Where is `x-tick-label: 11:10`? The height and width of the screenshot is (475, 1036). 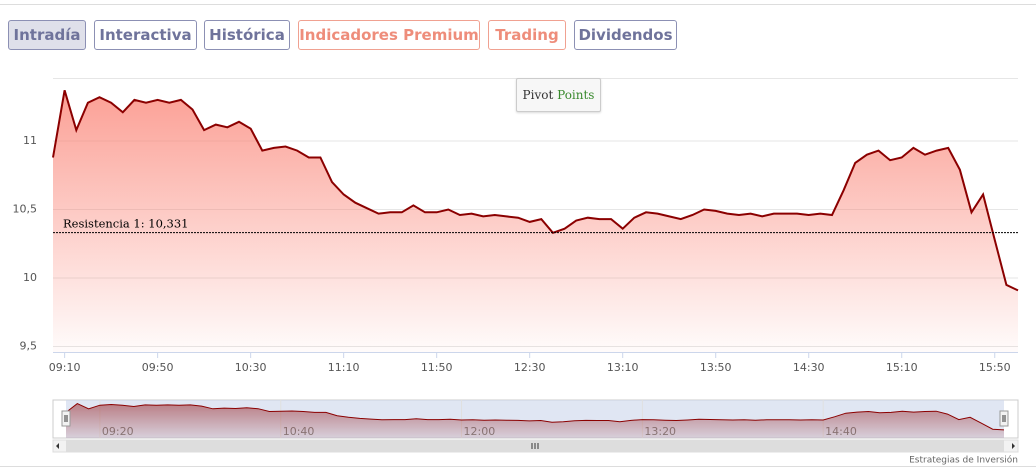
x-tick-label: 11:10 is located at coordinates (344, 367).